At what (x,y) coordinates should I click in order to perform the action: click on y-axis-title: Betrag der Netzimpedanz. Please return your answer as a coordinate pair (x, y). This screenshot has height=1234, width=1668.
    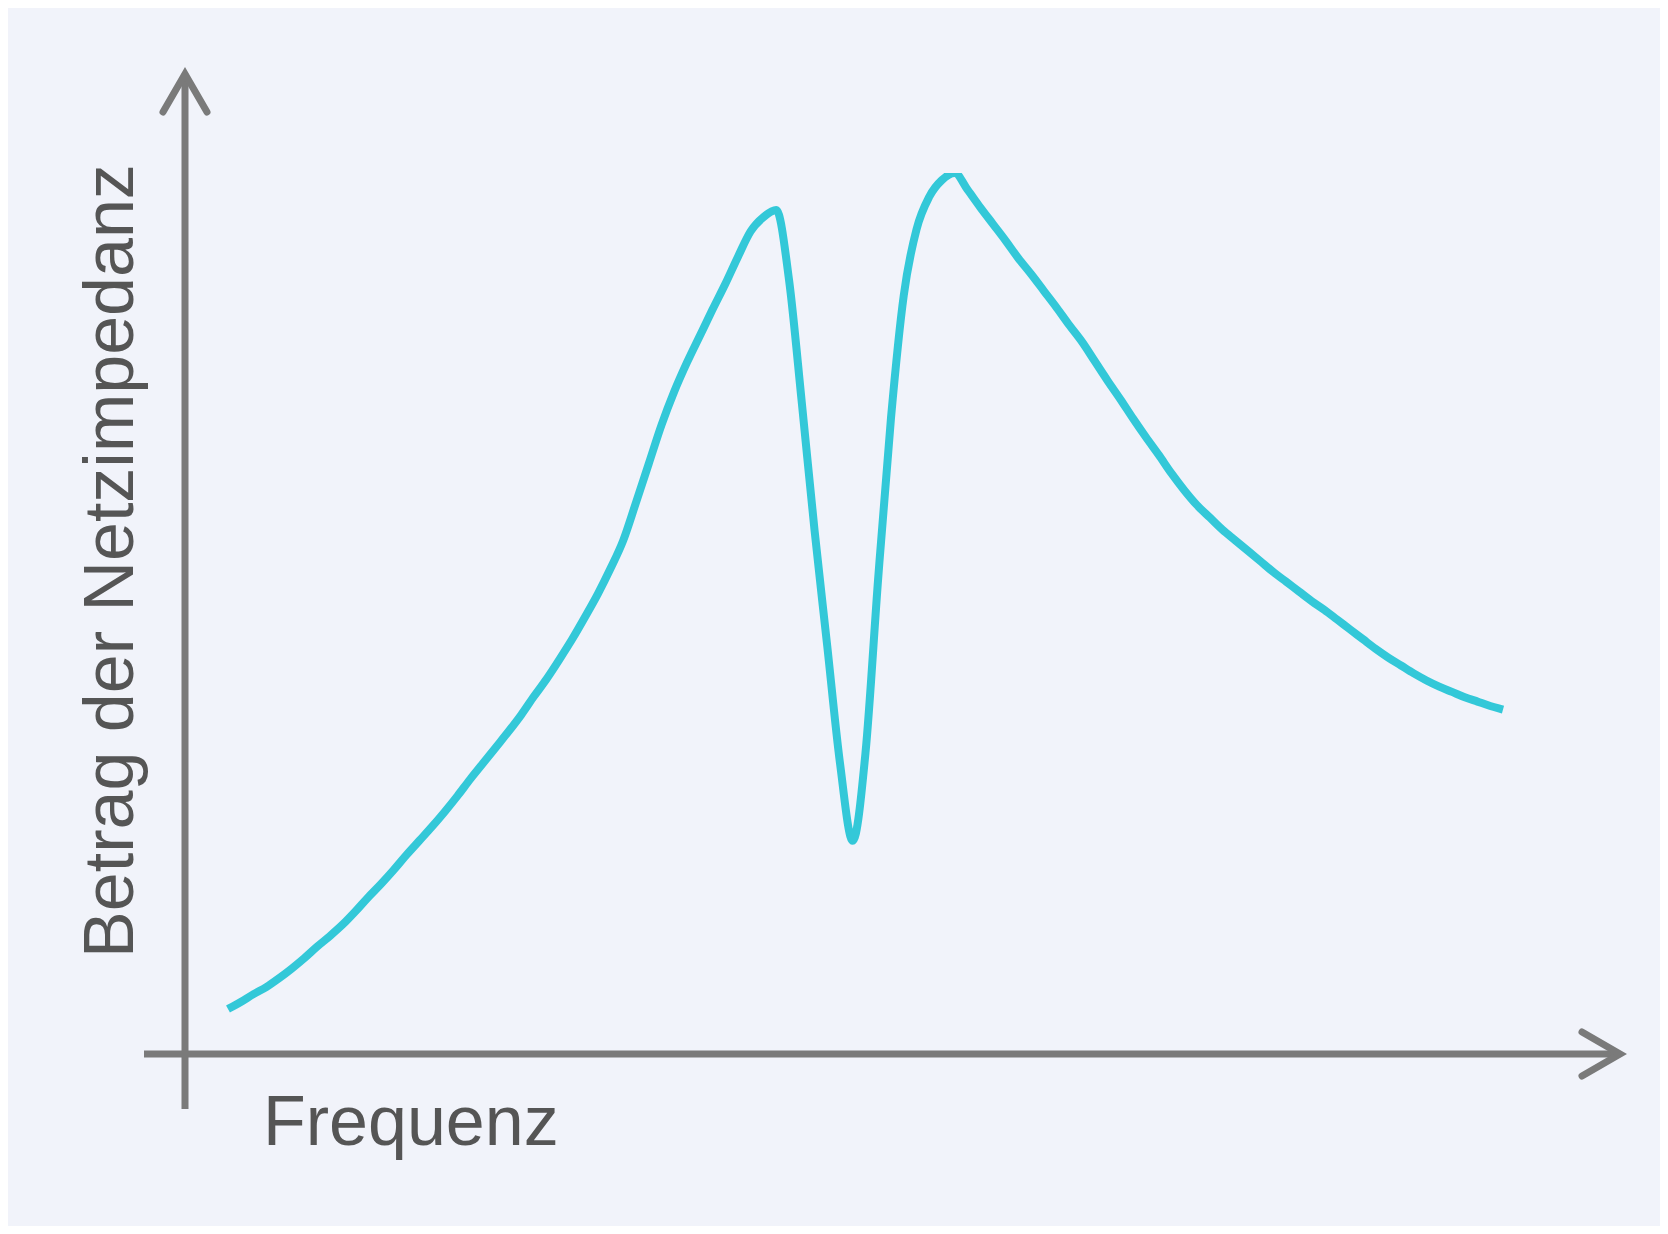
    Looking at the image, I should click on (109, 561).